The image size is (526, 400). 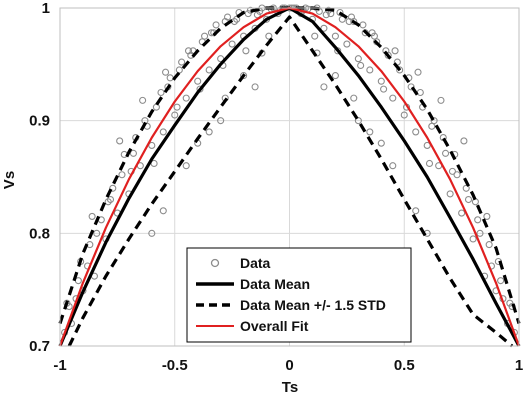 I want to click on legend-label-overall-fit: Overall Fit, so click(x=274, y=326).